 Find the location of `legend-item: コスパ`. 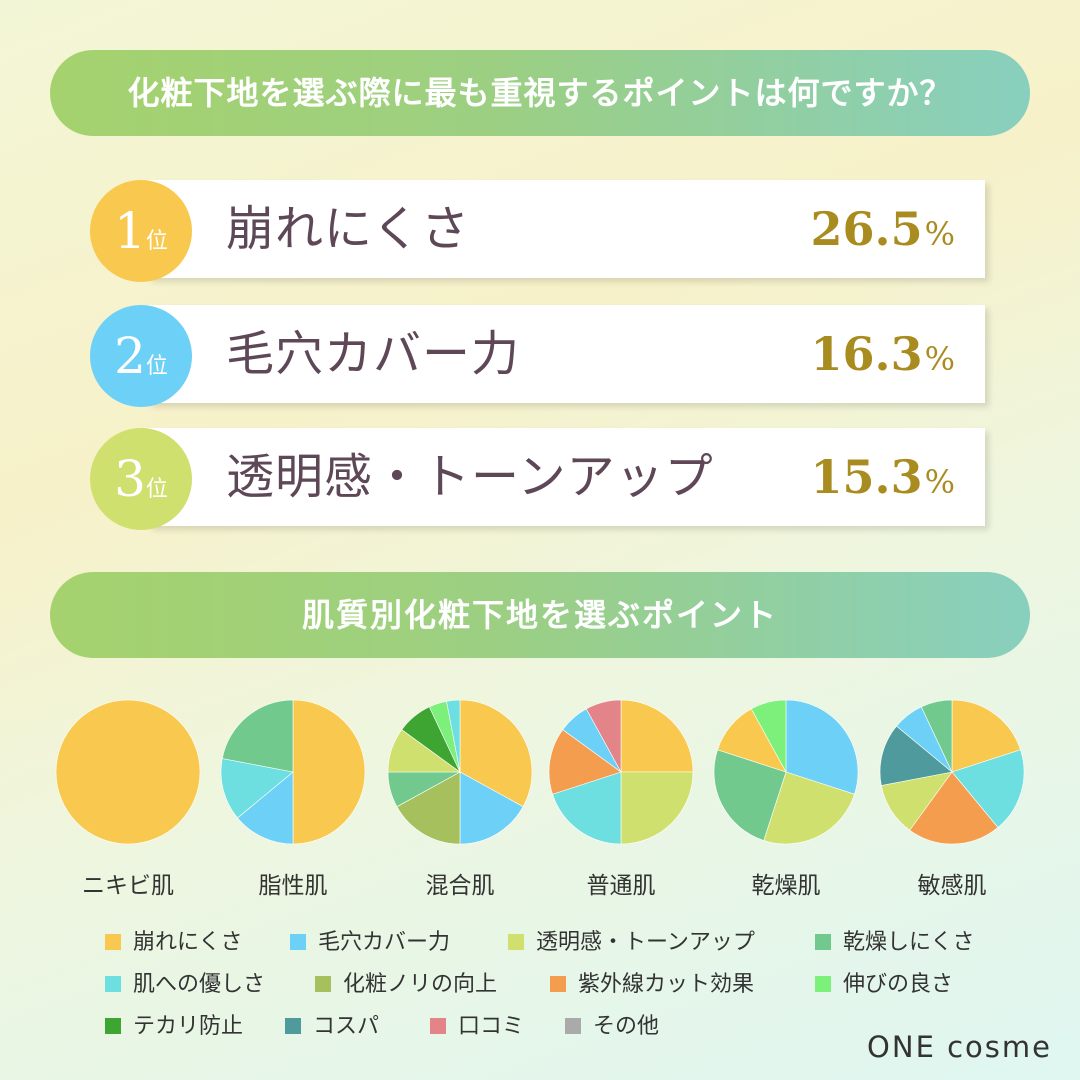

legend-item: コスパ is located at coordinates (332, 1027).